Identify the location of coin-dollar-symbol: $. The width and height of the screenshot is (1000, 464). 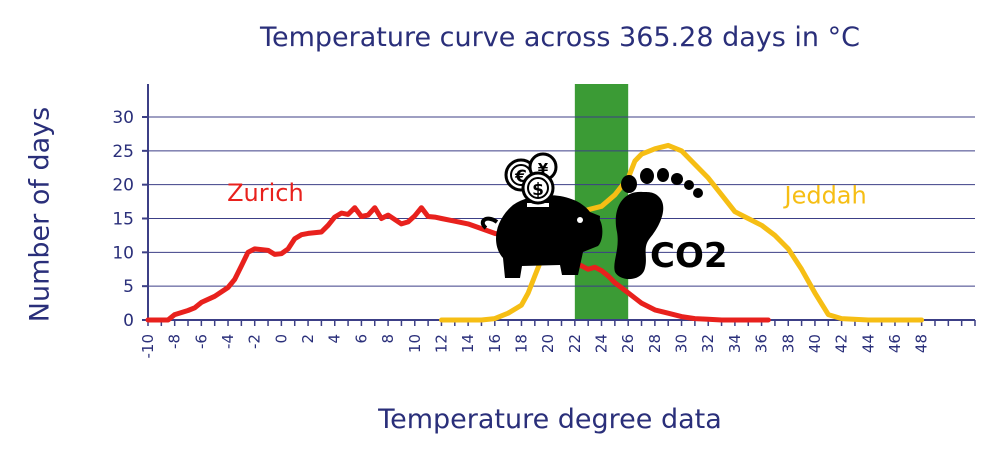
(538, 190).